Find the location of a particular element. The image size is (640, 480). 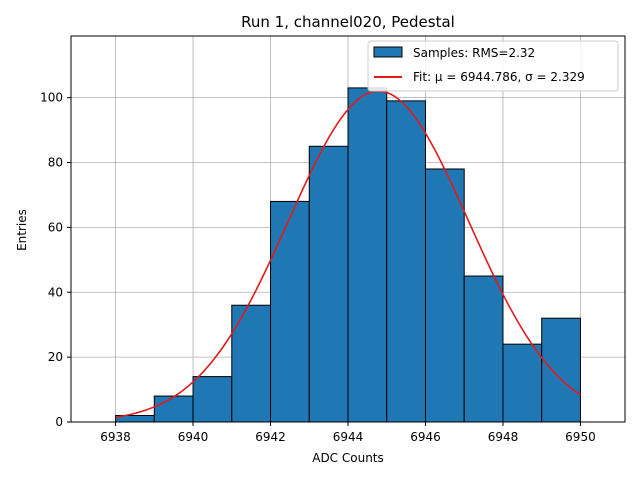

y-tick-label: 60 is located at coordinates (55, 227).